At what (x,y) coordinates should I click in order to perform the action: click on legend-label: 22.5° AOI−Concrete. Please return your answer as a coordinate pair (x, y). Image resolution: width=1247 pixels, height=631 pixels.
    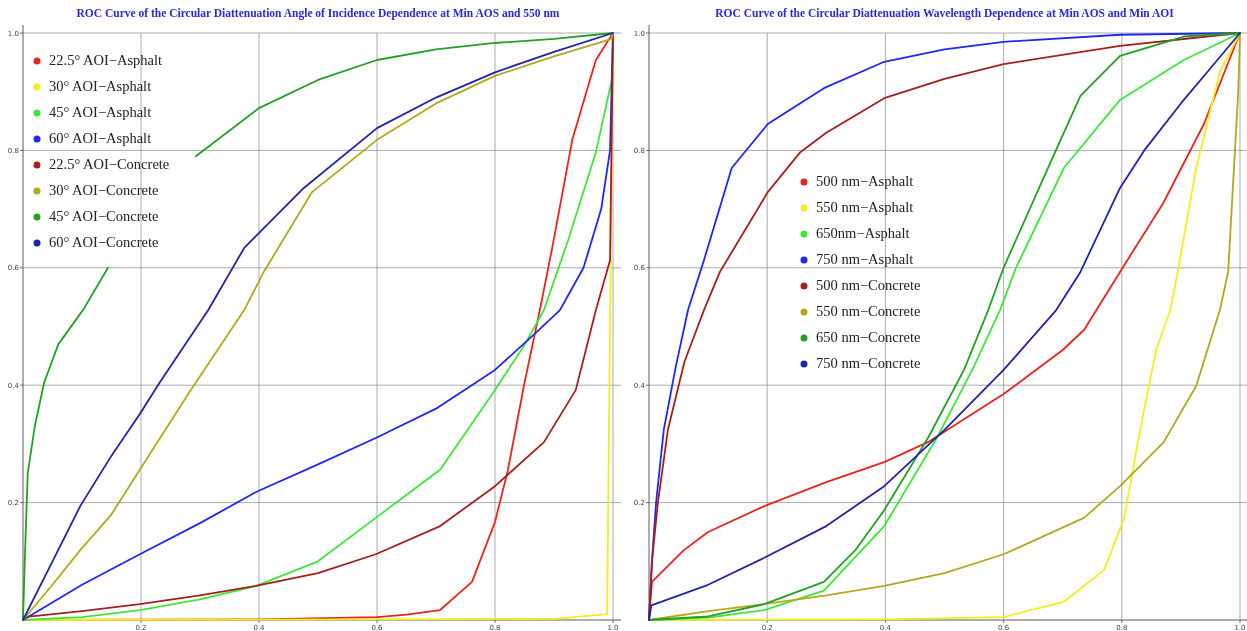
    Looking at the image, I should click on (109, 164).